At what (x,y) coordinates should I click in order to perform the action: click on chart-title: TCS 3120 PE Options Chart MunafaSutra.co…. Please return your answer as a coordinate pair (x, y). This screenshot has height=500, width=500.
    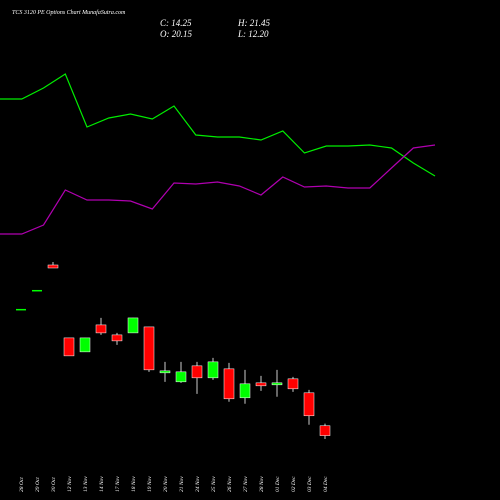
    Looking at the image, I should click on (69, 12).